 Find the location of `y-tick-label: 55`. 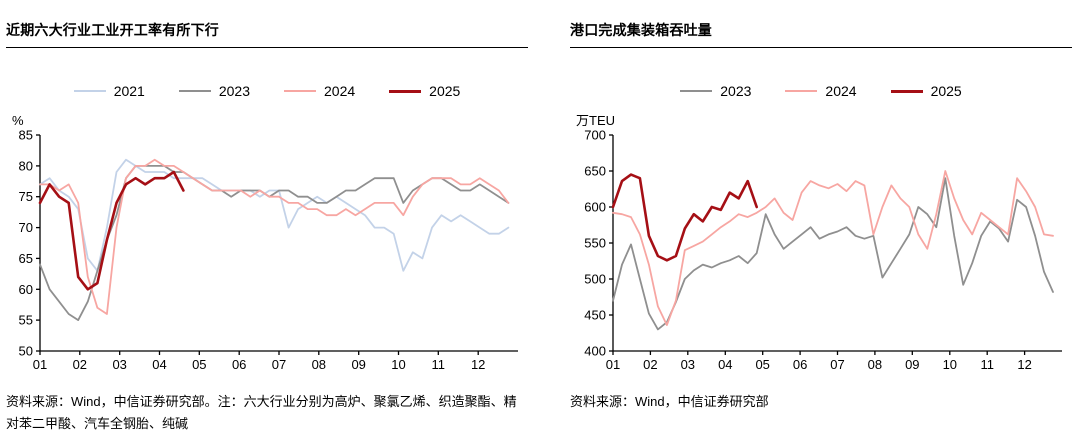

y-tick-label: 55 is located at coordinates (26, 320).